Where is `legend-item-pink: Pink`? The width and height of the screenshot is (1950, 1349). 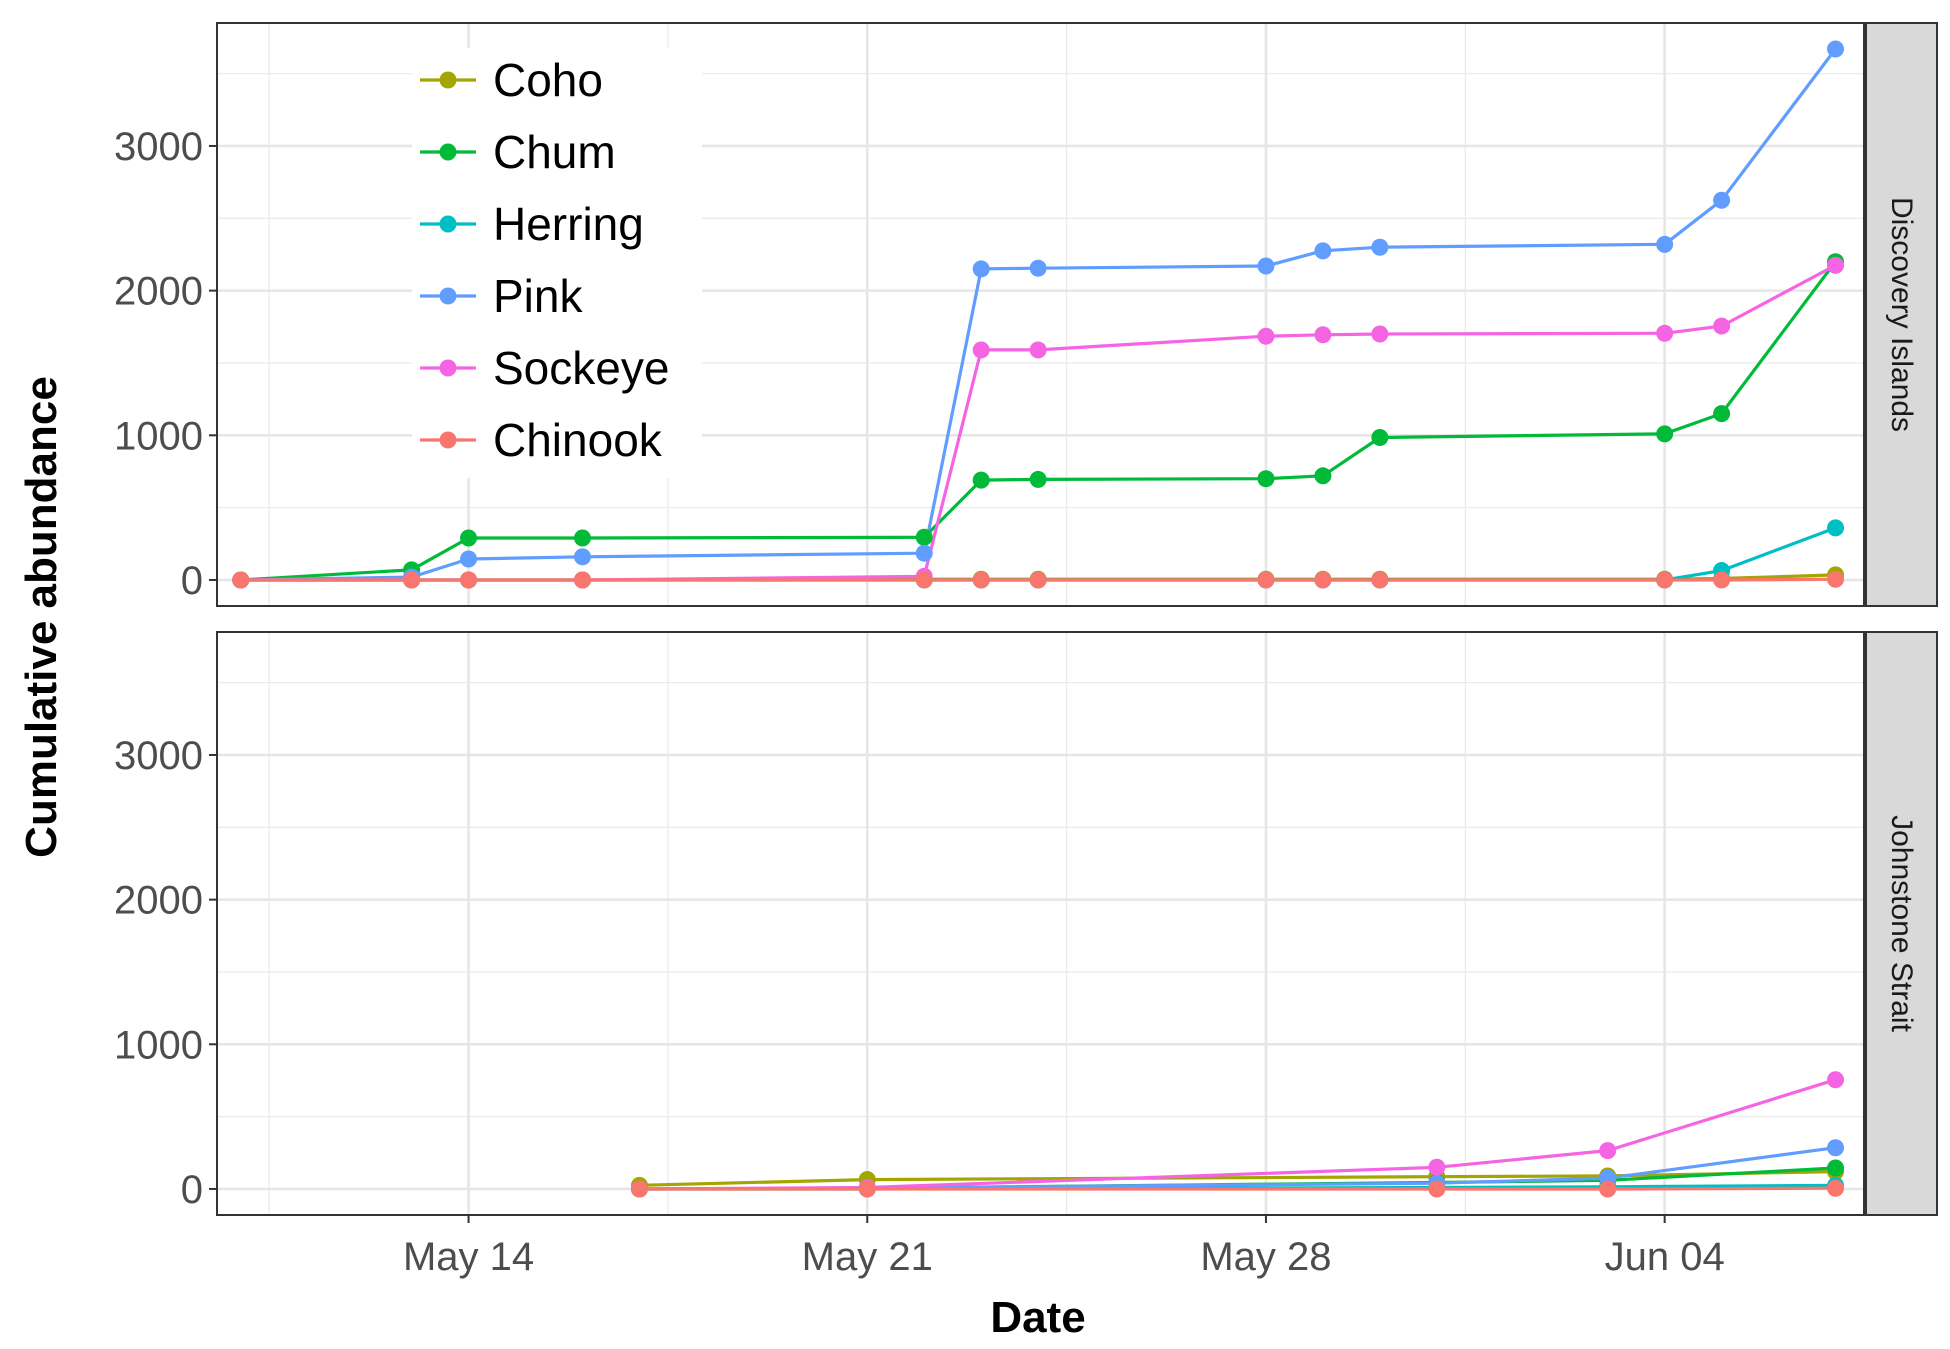
legend-item-pink: Pink is located at coordinates (501, 296).